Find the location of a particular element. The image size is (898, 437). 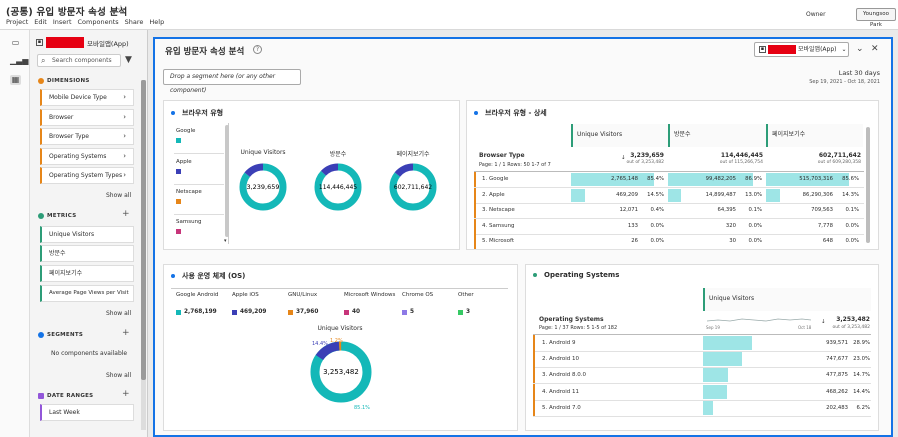

add-date-range-icon: + is located at coordinates (126, 394).